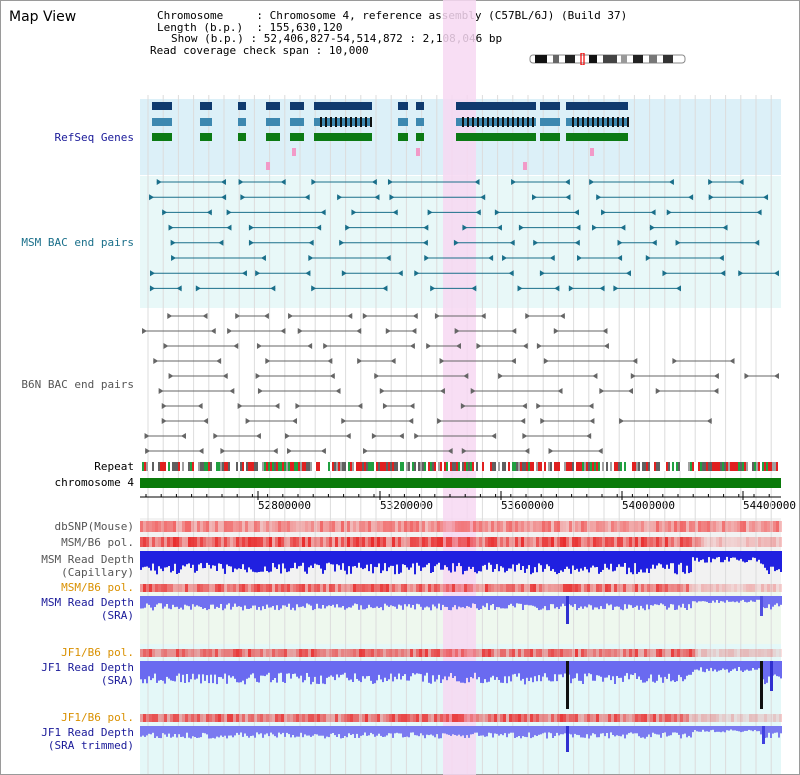 The height and width of the screenshot is (775, 800). I want to click on chromosome-ideogram, so click(608, 59).